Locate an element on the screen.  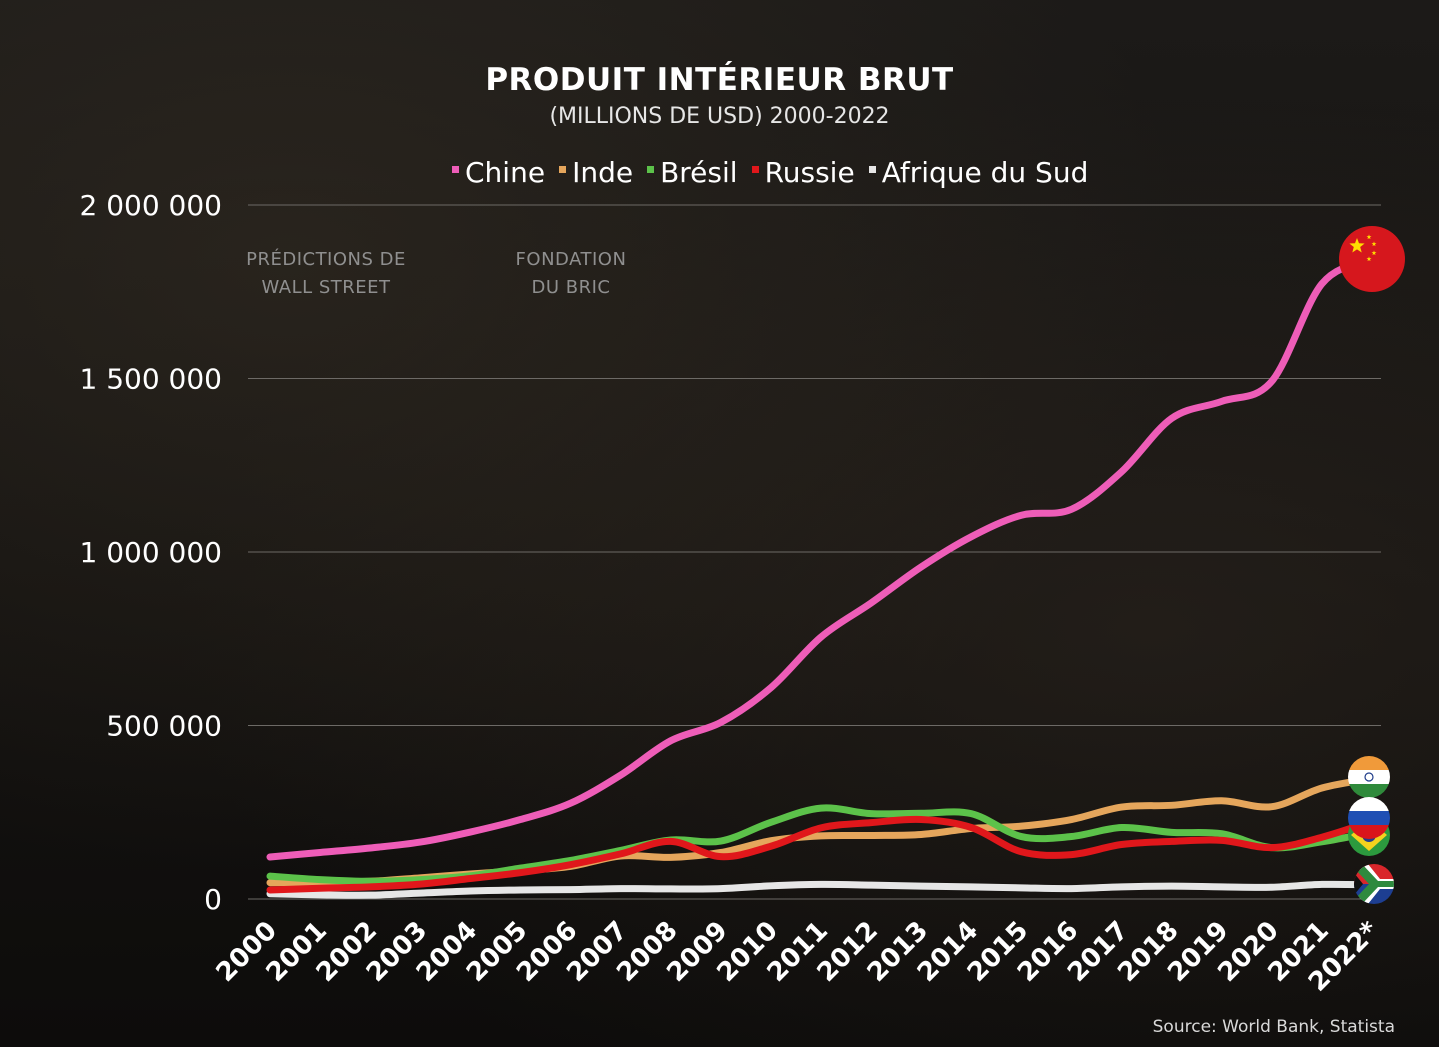
legend-item-afrique-du-sud: Afrique du Sud is located at coordinates (978, 172).